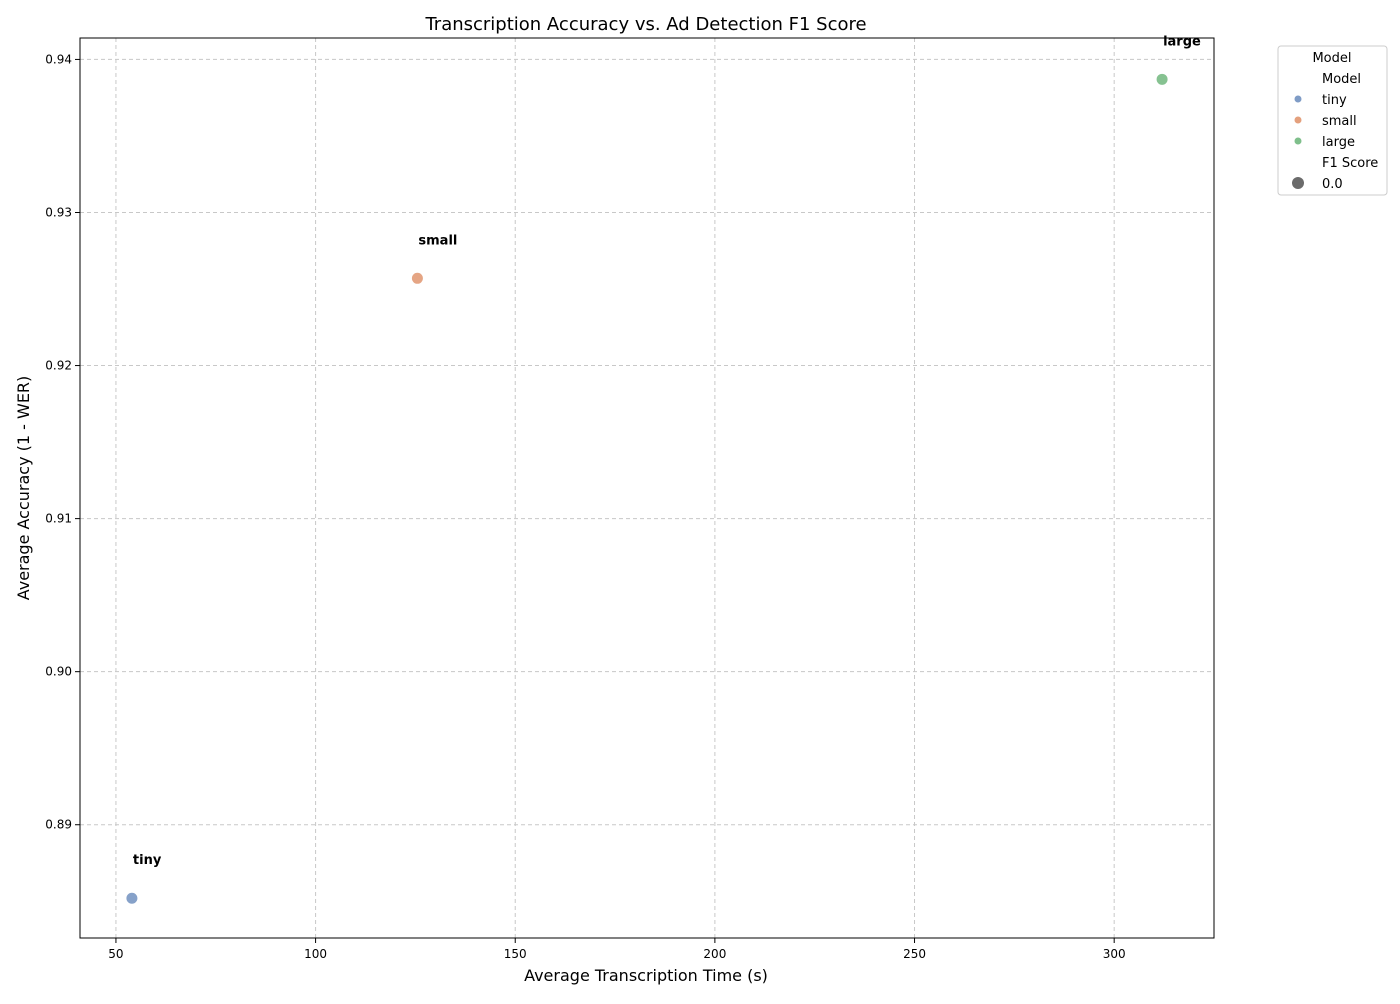 The image size is (1400, 1004). What do you see at coordinates (58, 366) in the screenshot?
I see `y-tick-label: 0.92` at bounding box center [58, 366].